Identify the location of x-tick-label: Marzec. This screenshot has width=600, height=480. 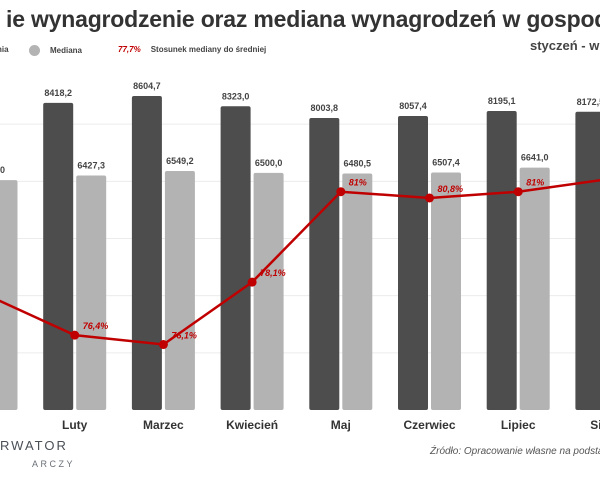
(163, 425).